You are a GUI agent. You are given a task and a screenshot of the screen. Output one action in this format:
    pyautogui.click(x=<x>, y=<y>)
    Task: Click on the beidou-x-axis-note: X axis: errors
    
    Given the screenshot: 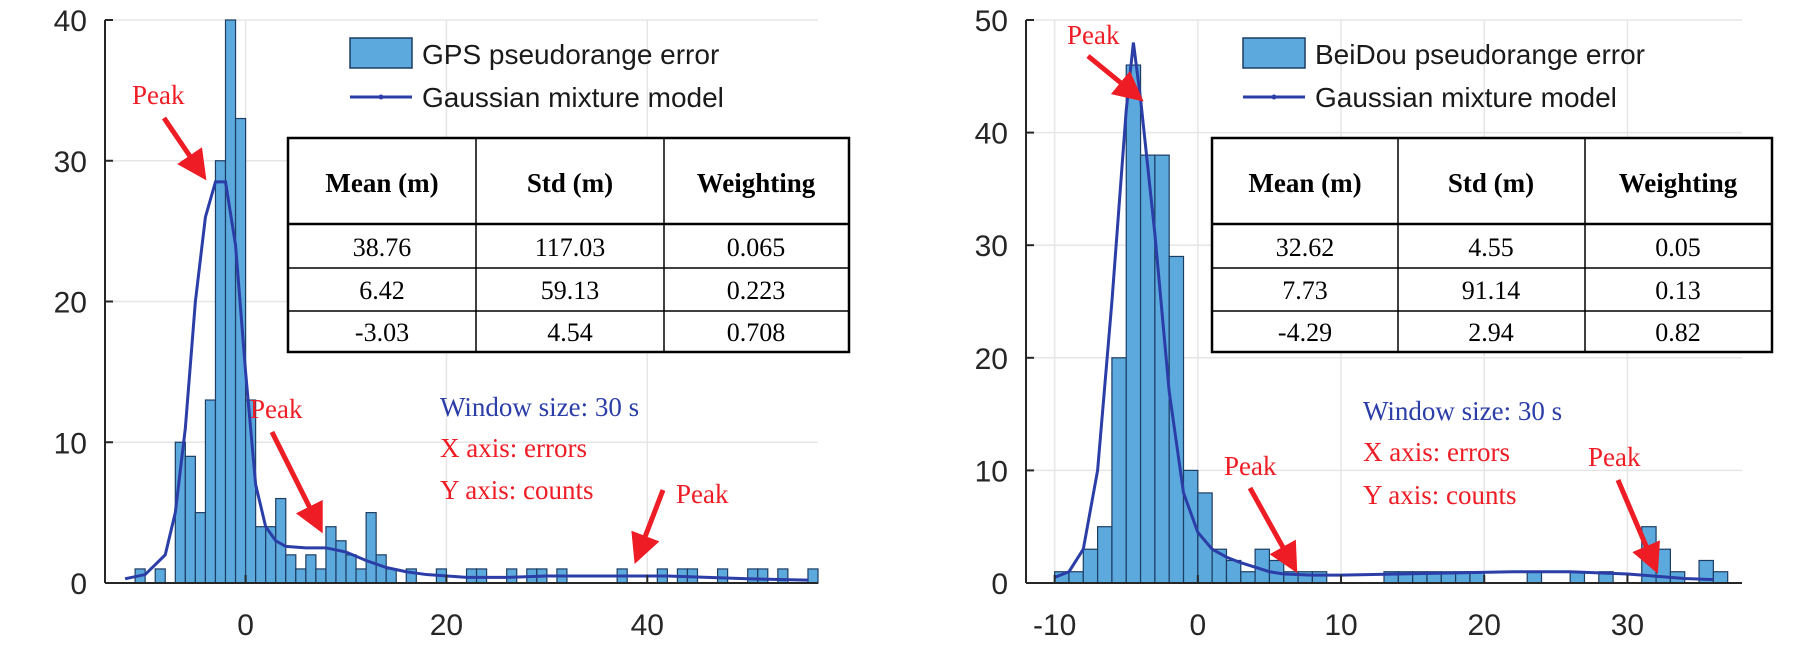 What is the action you would take?
    pyautogui.click(x=1436, y=452)
    